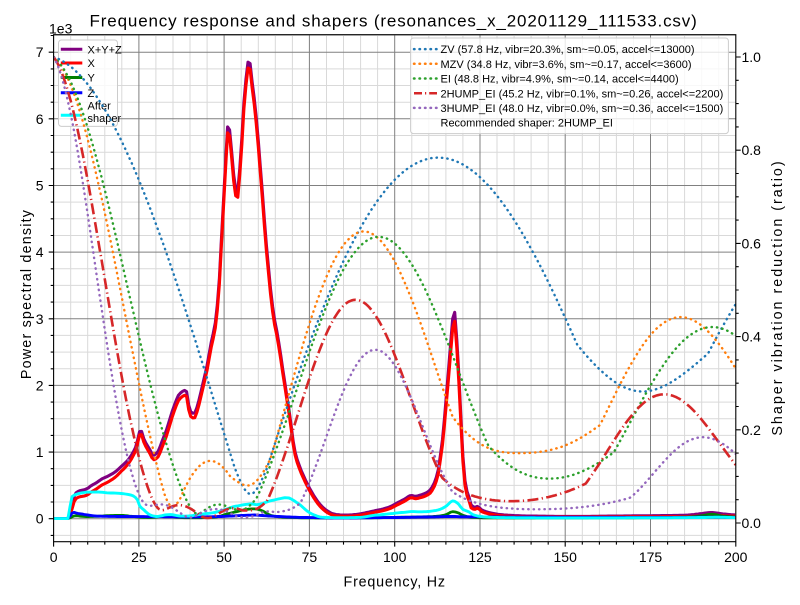 The width and height of the screenshot is (800, 605). Describe the element at coordinates (40, 452) in the screenshot. I see `svg-text: 1` at that location.